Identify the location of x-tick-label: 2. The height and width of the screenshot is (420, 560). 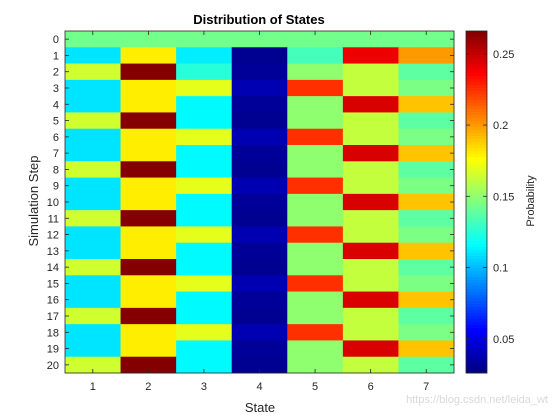
(148, 387).